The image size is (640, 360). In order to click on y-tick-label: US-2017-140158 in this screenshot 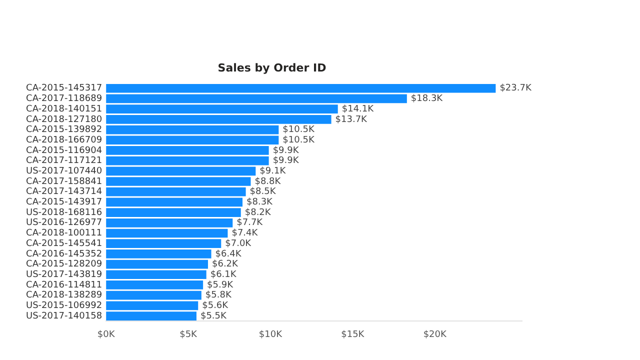, I will do `click(64, 316)`.